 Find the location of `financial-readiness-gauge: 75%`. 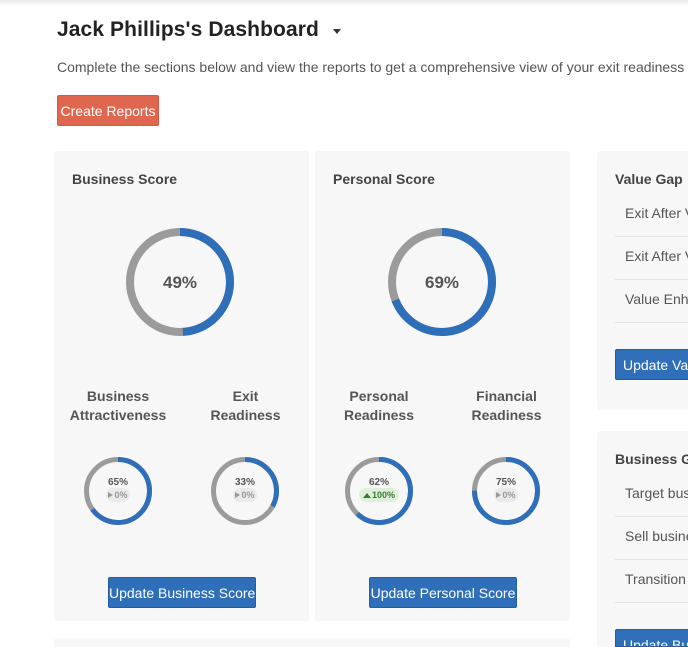

financial-readiness-gauge: 75% is located at coordinates (506, 491).